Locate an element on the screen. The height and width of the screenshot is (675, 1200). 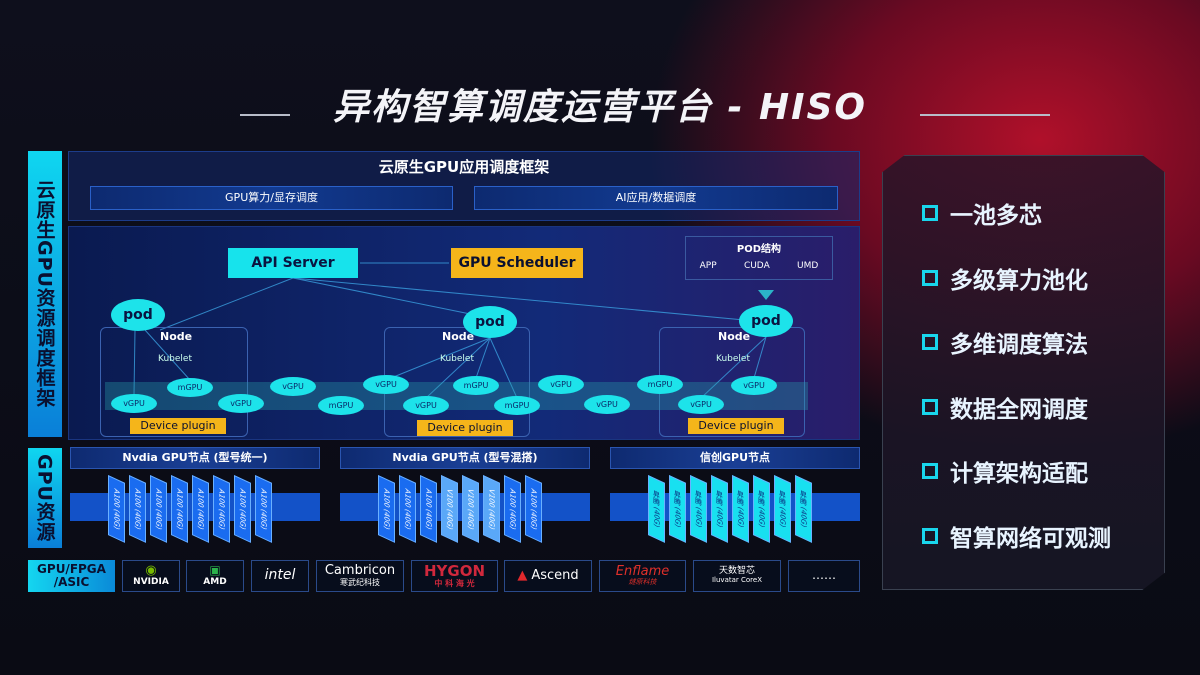
device-plugin-1: Device plugin is located at coordinates (178, 426).